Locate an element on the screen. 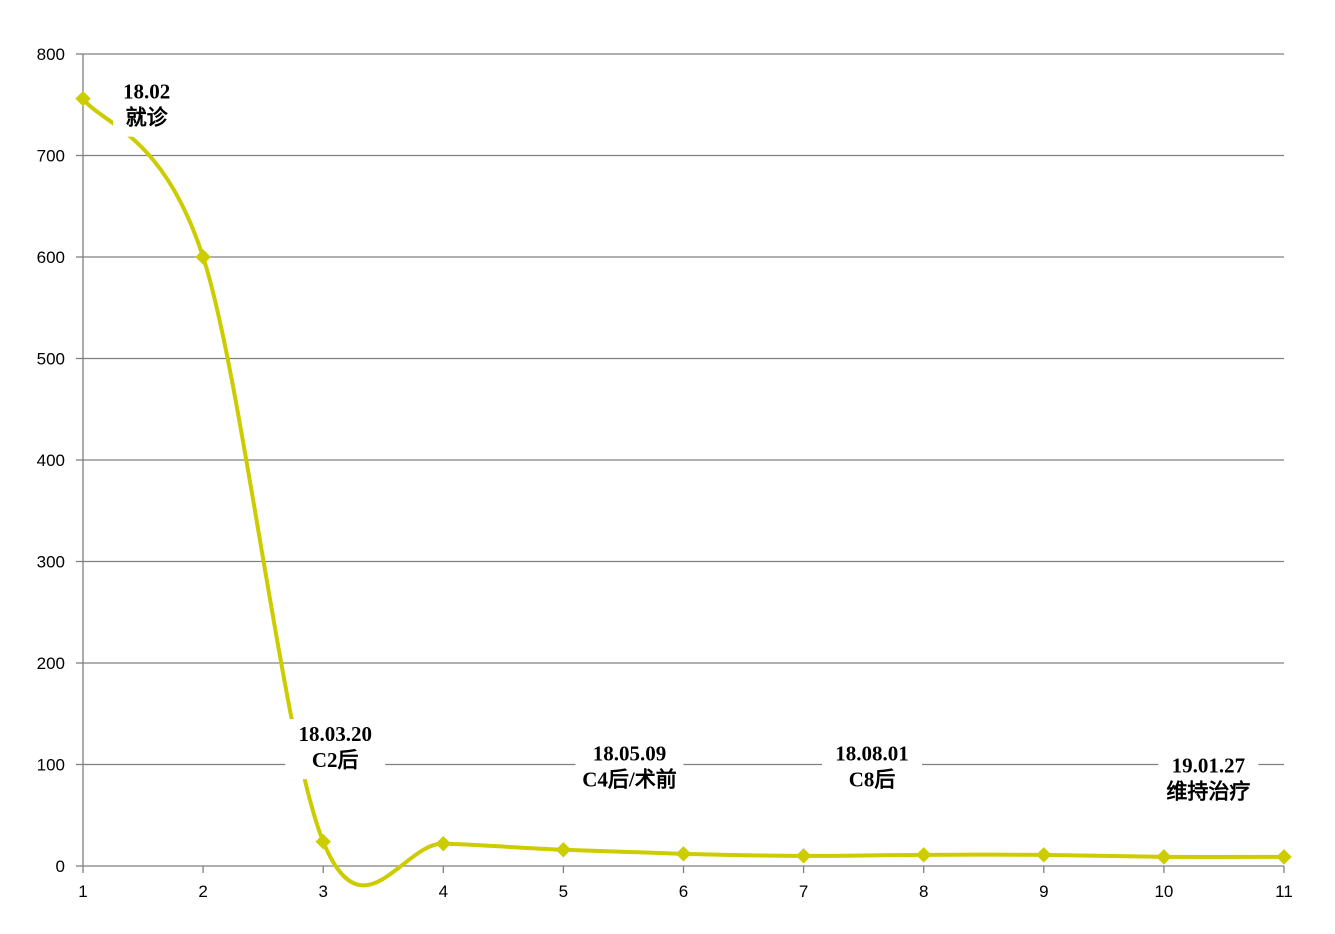  y-tick-label: 300 is located at coordinates (51, 562).